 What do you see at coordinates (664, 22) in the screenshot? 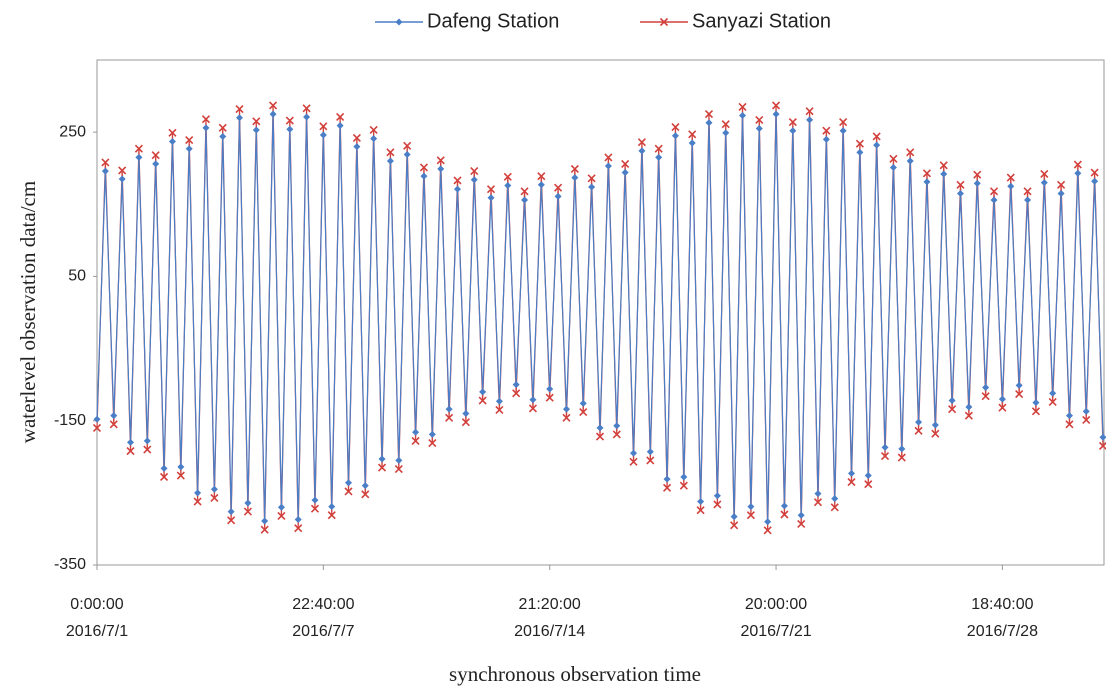
I see `legend-marker` at bounding box center [664, 22].